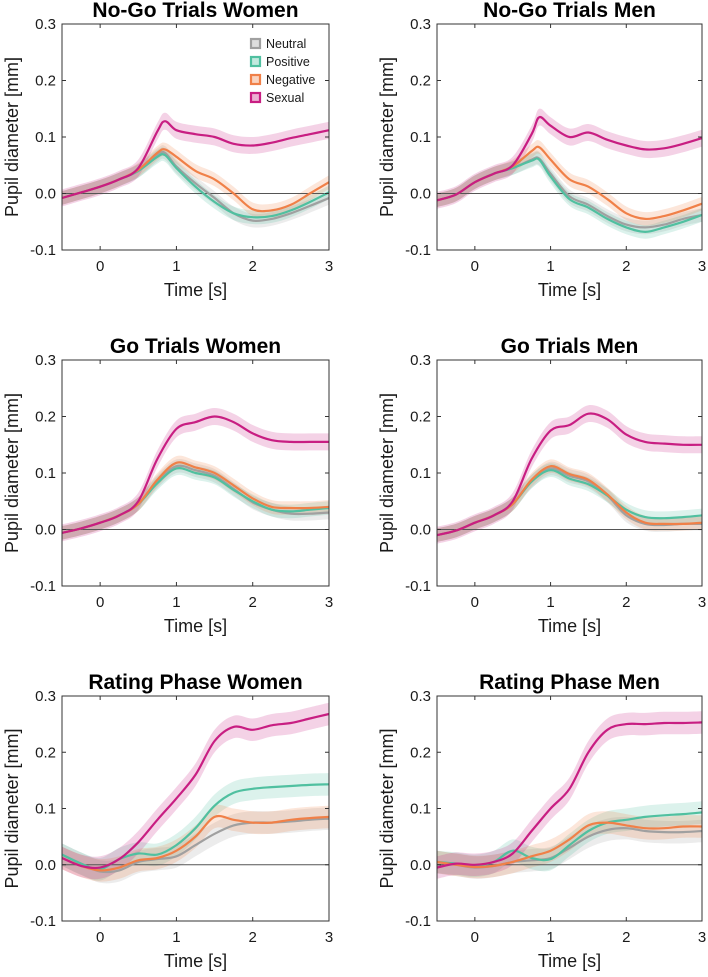 This screenshot has height=977, width=708. I want to click on series-line-positive, so click(195, 827).